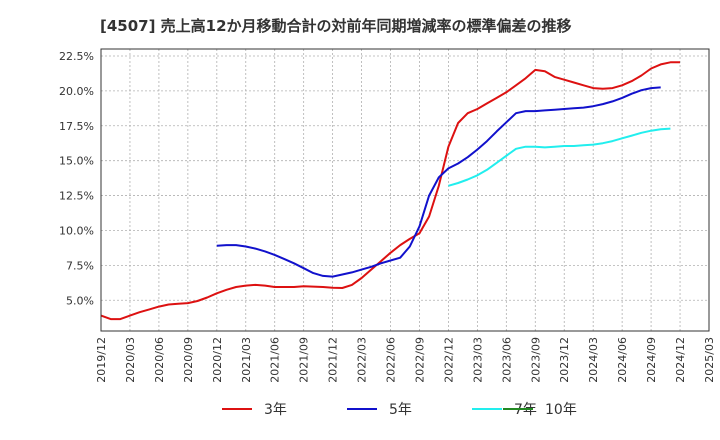 This screenshot has width=720, height=440. What do you see at coordinates (130, 360) in the screenshot?
I see `x-tick-label: 2020/03` at bounding box center [130, 360].